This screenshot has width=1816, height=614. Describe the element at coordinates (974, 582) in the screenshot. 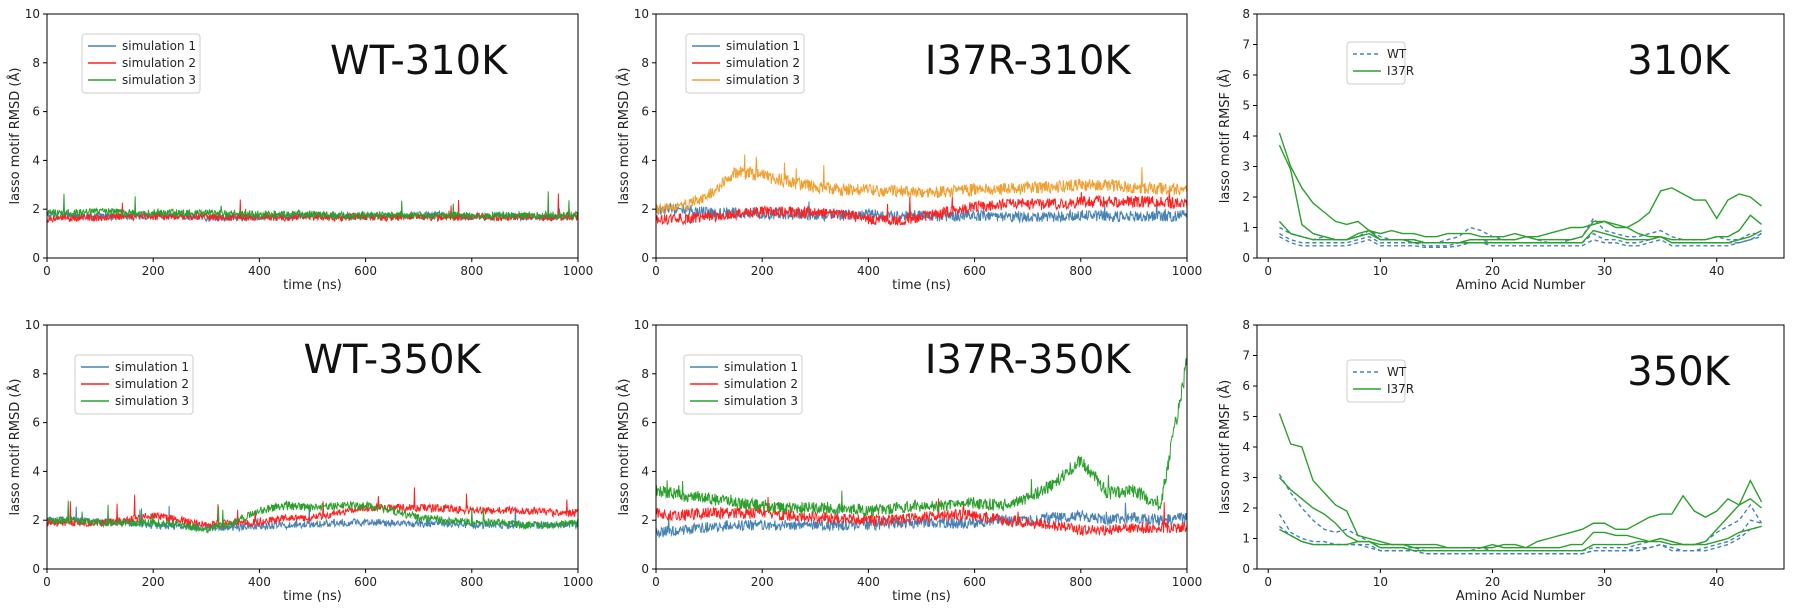

I see `x-tick-label: 600` at that location.